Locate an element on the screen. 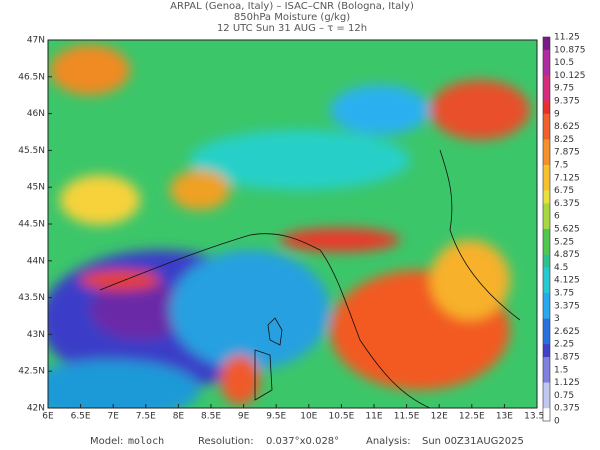  footer-resolution-label: Resolution: is located at coordinates (226, 441).